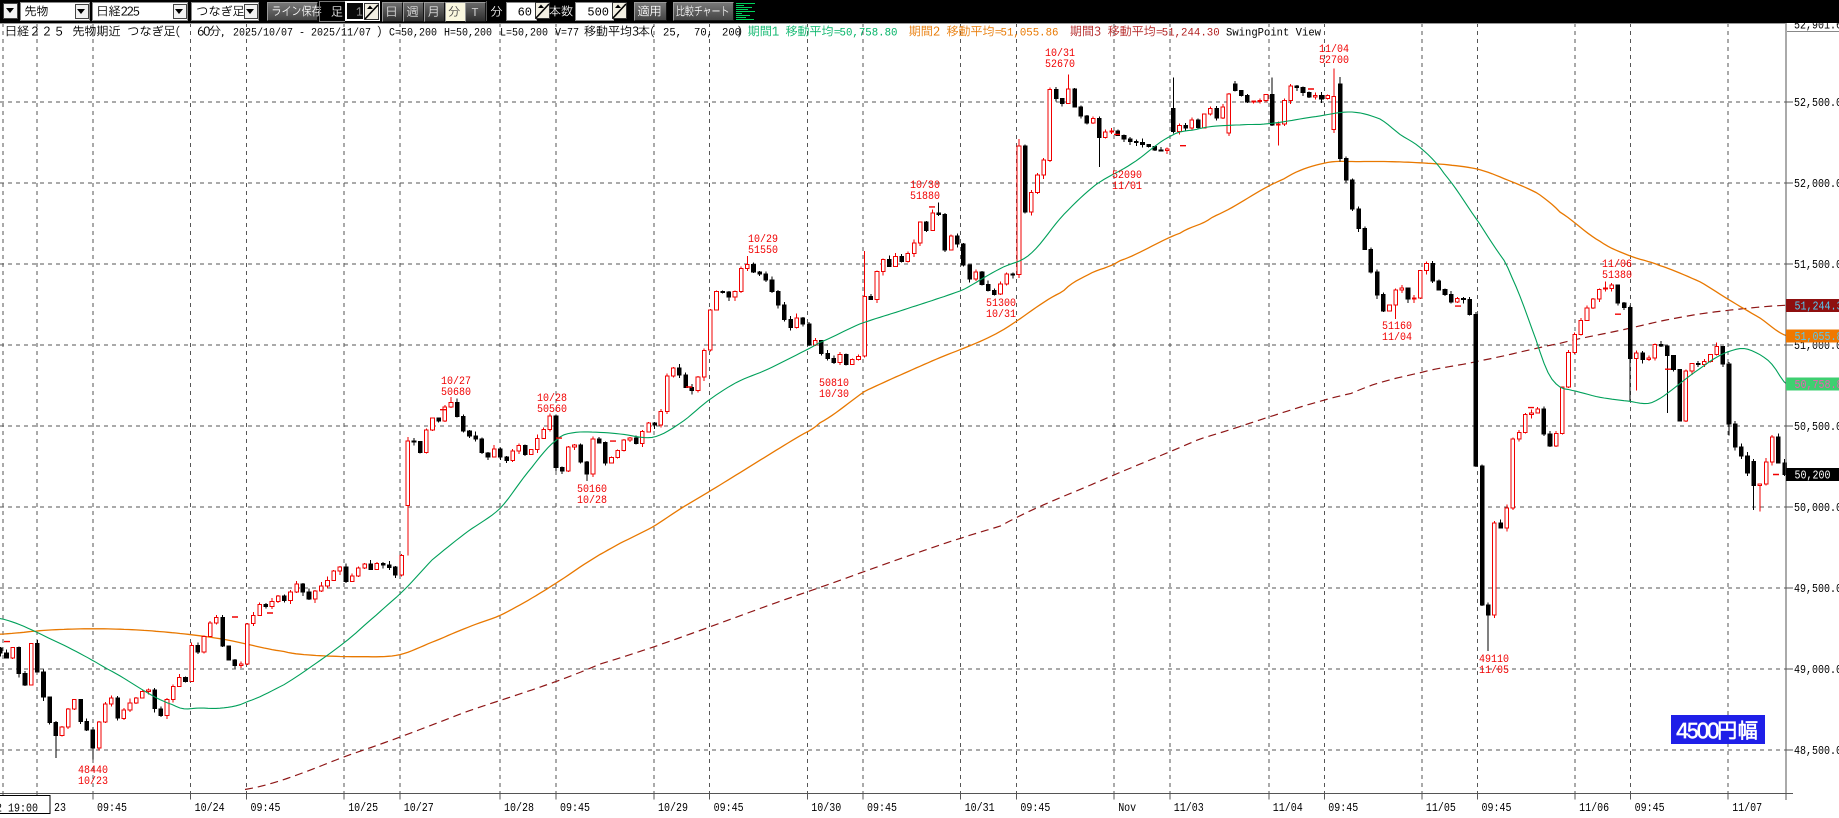  I want to click on svg-text: 10/25, so click(363, 808).